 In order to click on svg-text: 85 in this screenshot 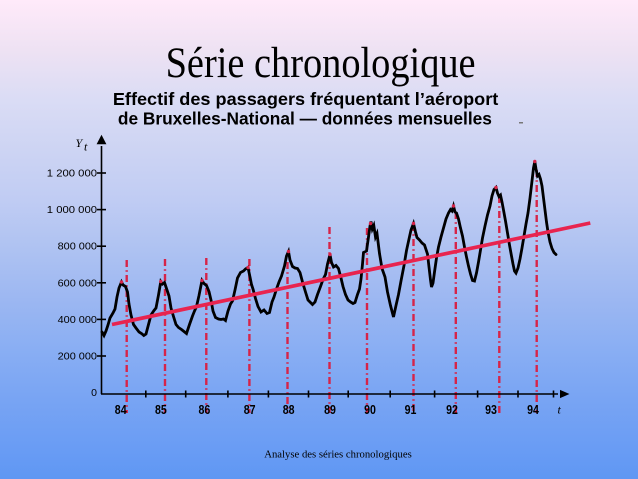, I will do `click(161, 410)`.